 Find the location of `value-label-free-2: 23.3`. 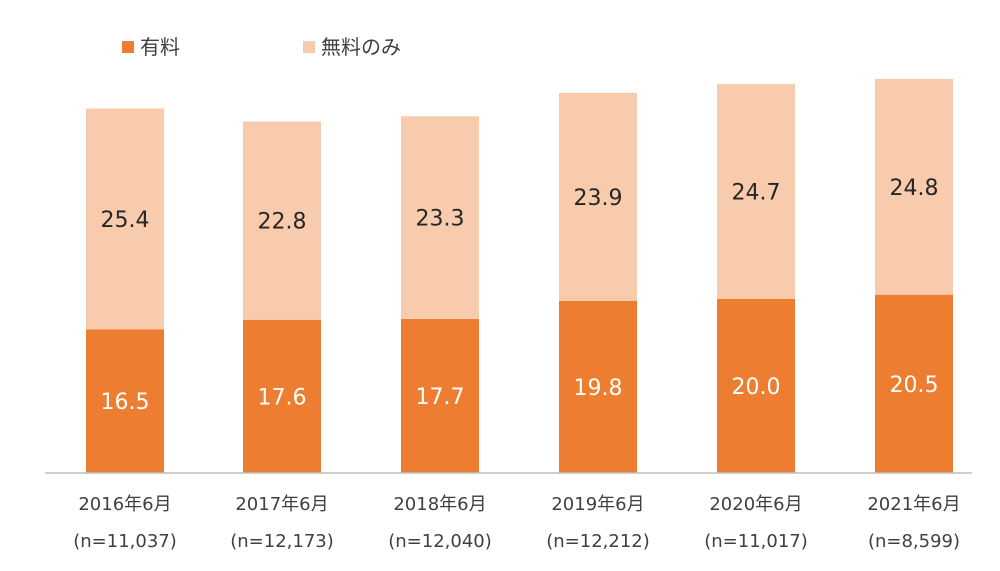

value-label-free-2: 23.3 is located at coordinates (440, 219).